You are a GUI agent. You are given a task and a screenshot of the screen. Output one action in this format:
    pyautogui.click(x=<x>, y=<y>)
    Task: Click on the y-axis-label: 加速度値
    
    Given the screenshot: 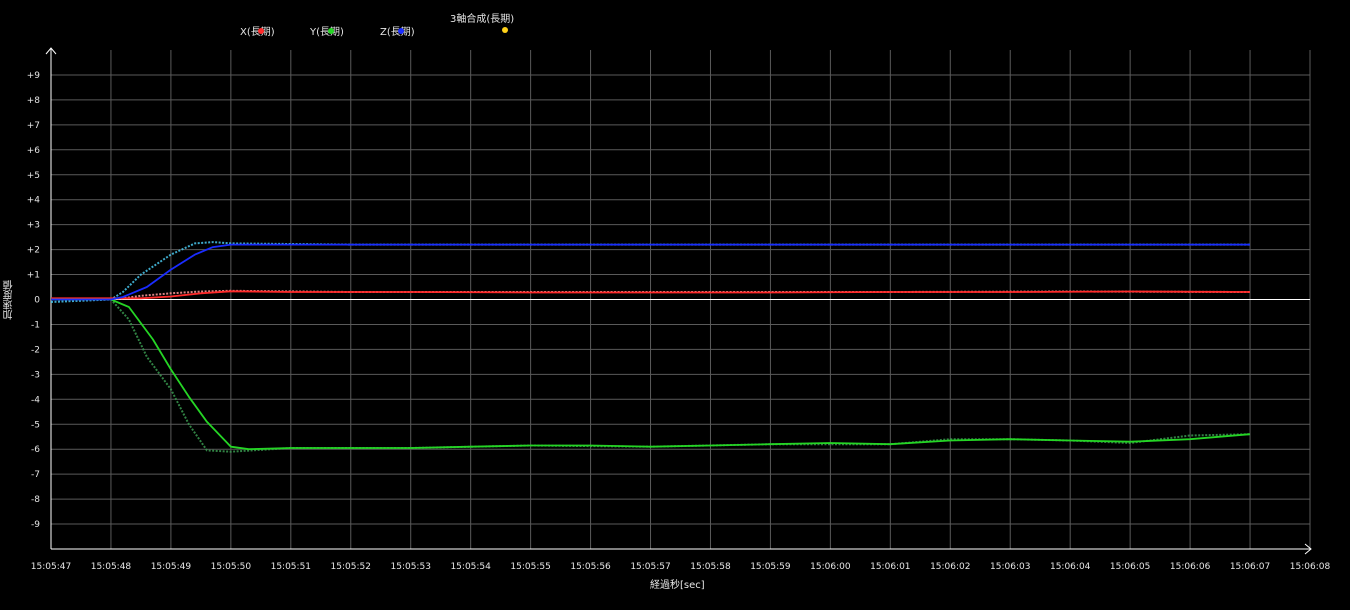 What is the action you would take?
    pyautogui.click(x=9, y=300)
    